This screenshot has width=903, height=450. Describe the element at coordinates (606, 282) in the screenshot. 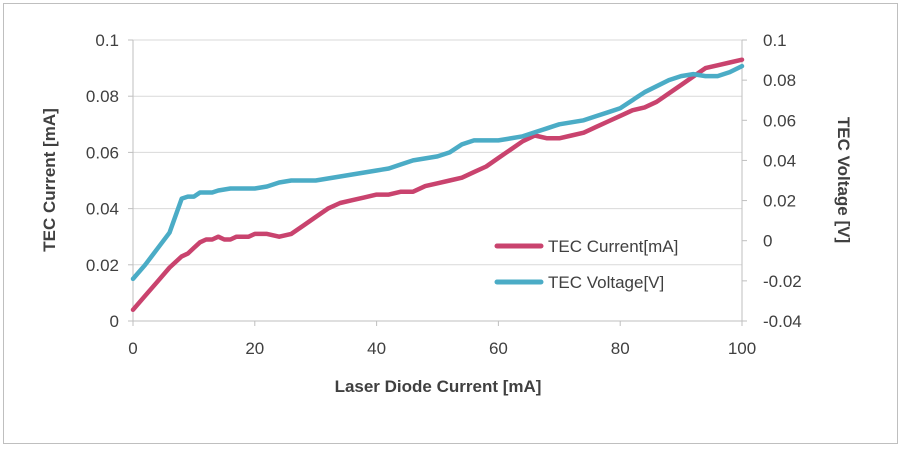

I see `legend-label-tec-voltage: TEC Voltage[V]` at that location.